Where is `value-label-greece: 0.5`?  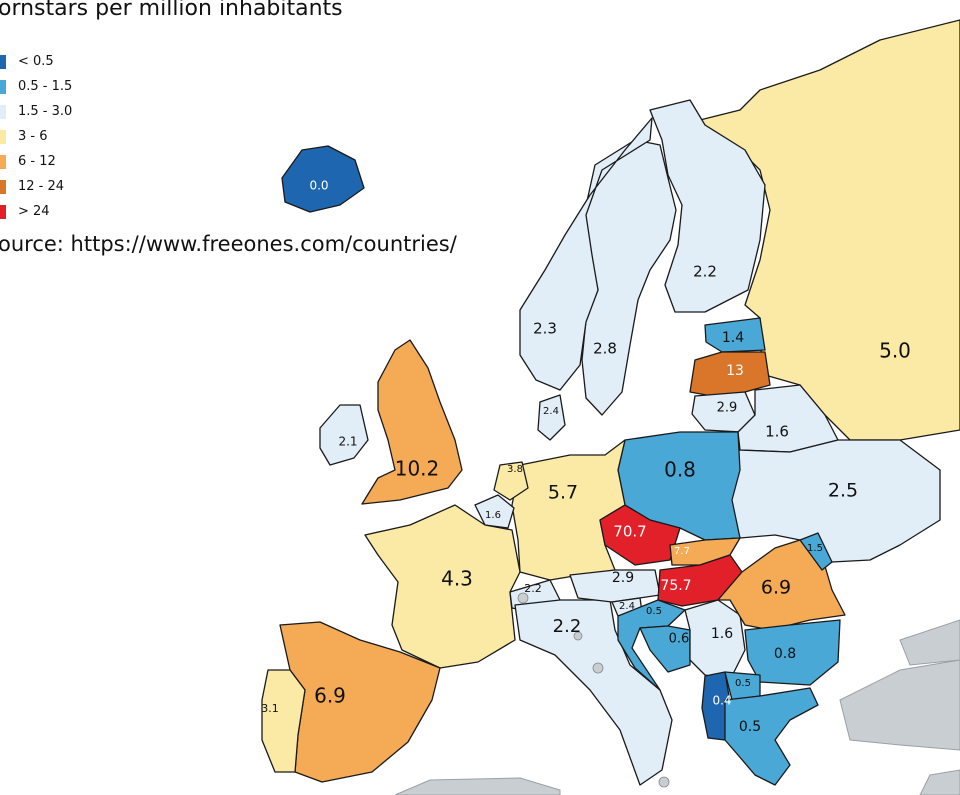 value-label-greece: 0.5 is located at coordinates (750, 727).